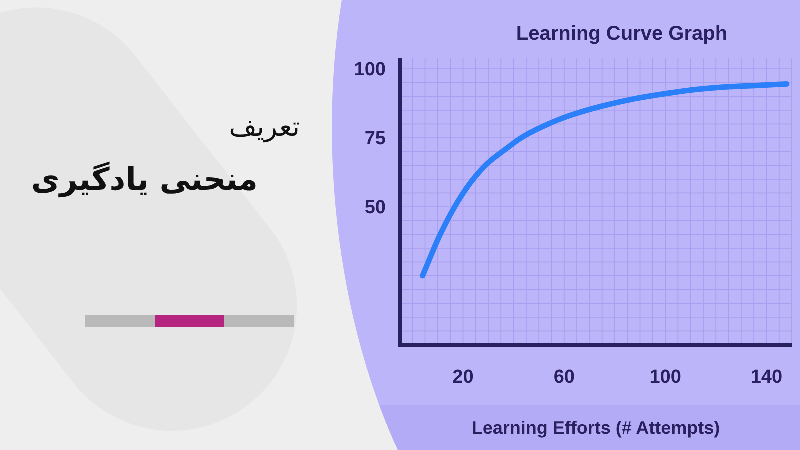 This screenshot has height=450, width=800. I want to click on chart-title: Learning Curve Graph, so click(622, 34).